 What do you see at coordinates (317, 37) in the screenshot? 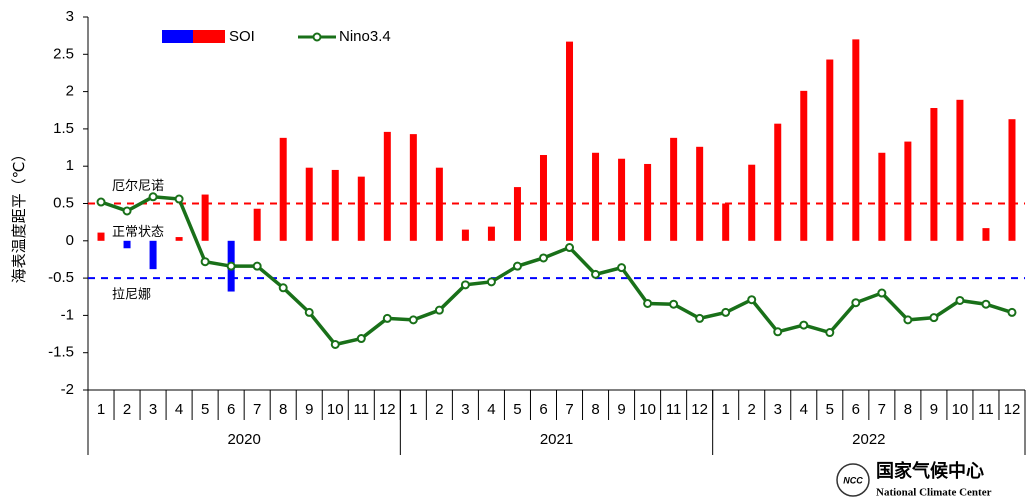
I see `legend-marker` at bounding box center [317, 37].